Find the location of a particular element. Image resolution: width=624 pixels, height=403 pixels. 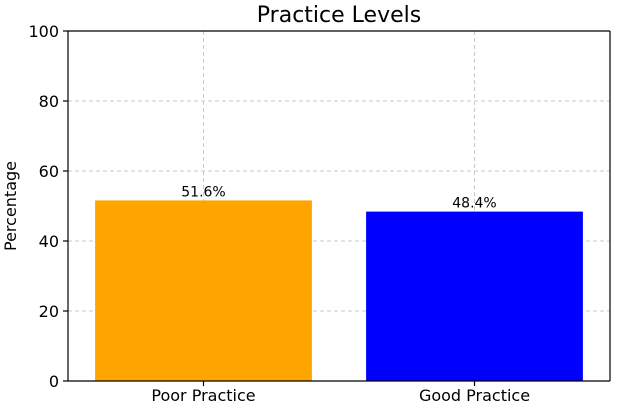

y-tick-label: 60 is located at coordinates (49, 171).